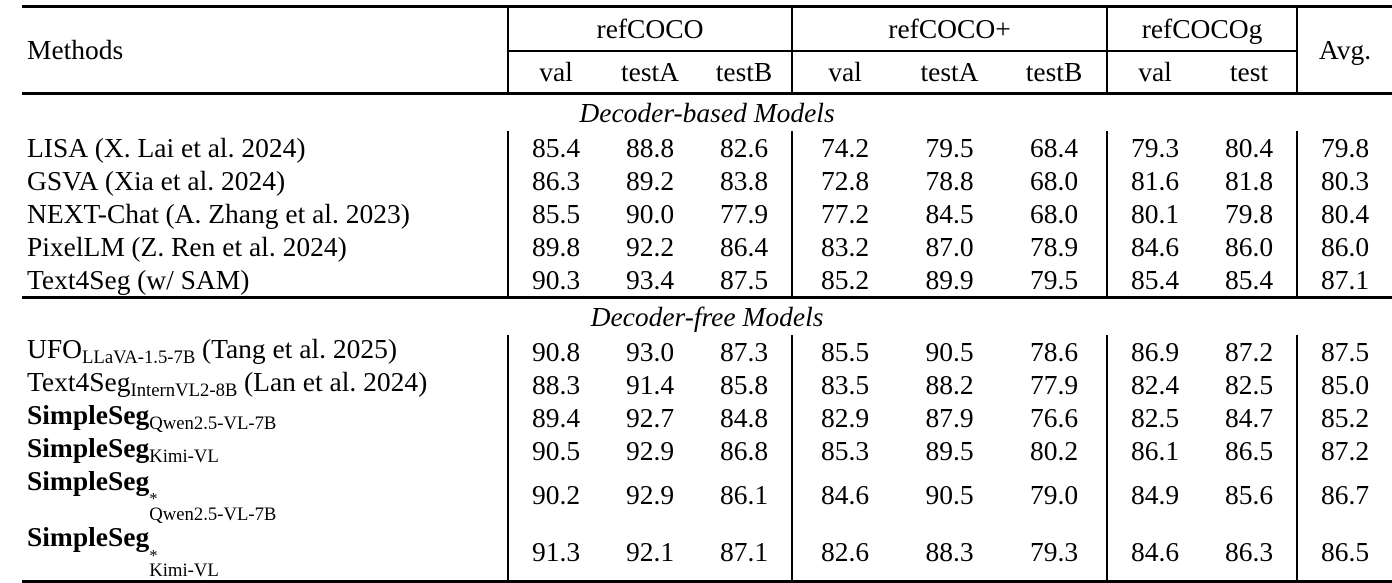 This screenshot has width=1392, height=583. I want to click on value-cell: 85.8, so click(744, 384).